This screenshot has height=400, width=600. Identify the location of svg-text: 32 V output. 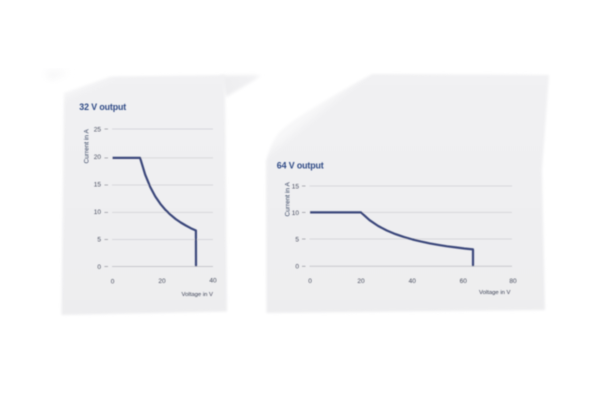
(102, 107).